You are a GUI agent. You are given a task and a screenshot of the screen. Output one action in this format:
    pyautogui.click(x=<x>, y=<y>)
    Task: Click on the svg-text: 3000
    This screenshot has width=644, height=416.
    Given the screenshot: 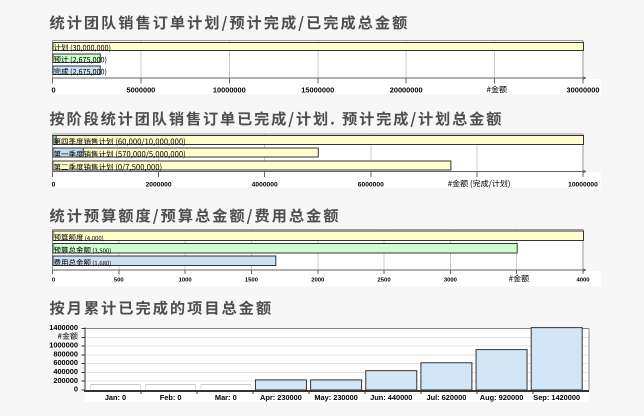 What is the action you would take?
    pyautogui.click(x=451, y=280)
    